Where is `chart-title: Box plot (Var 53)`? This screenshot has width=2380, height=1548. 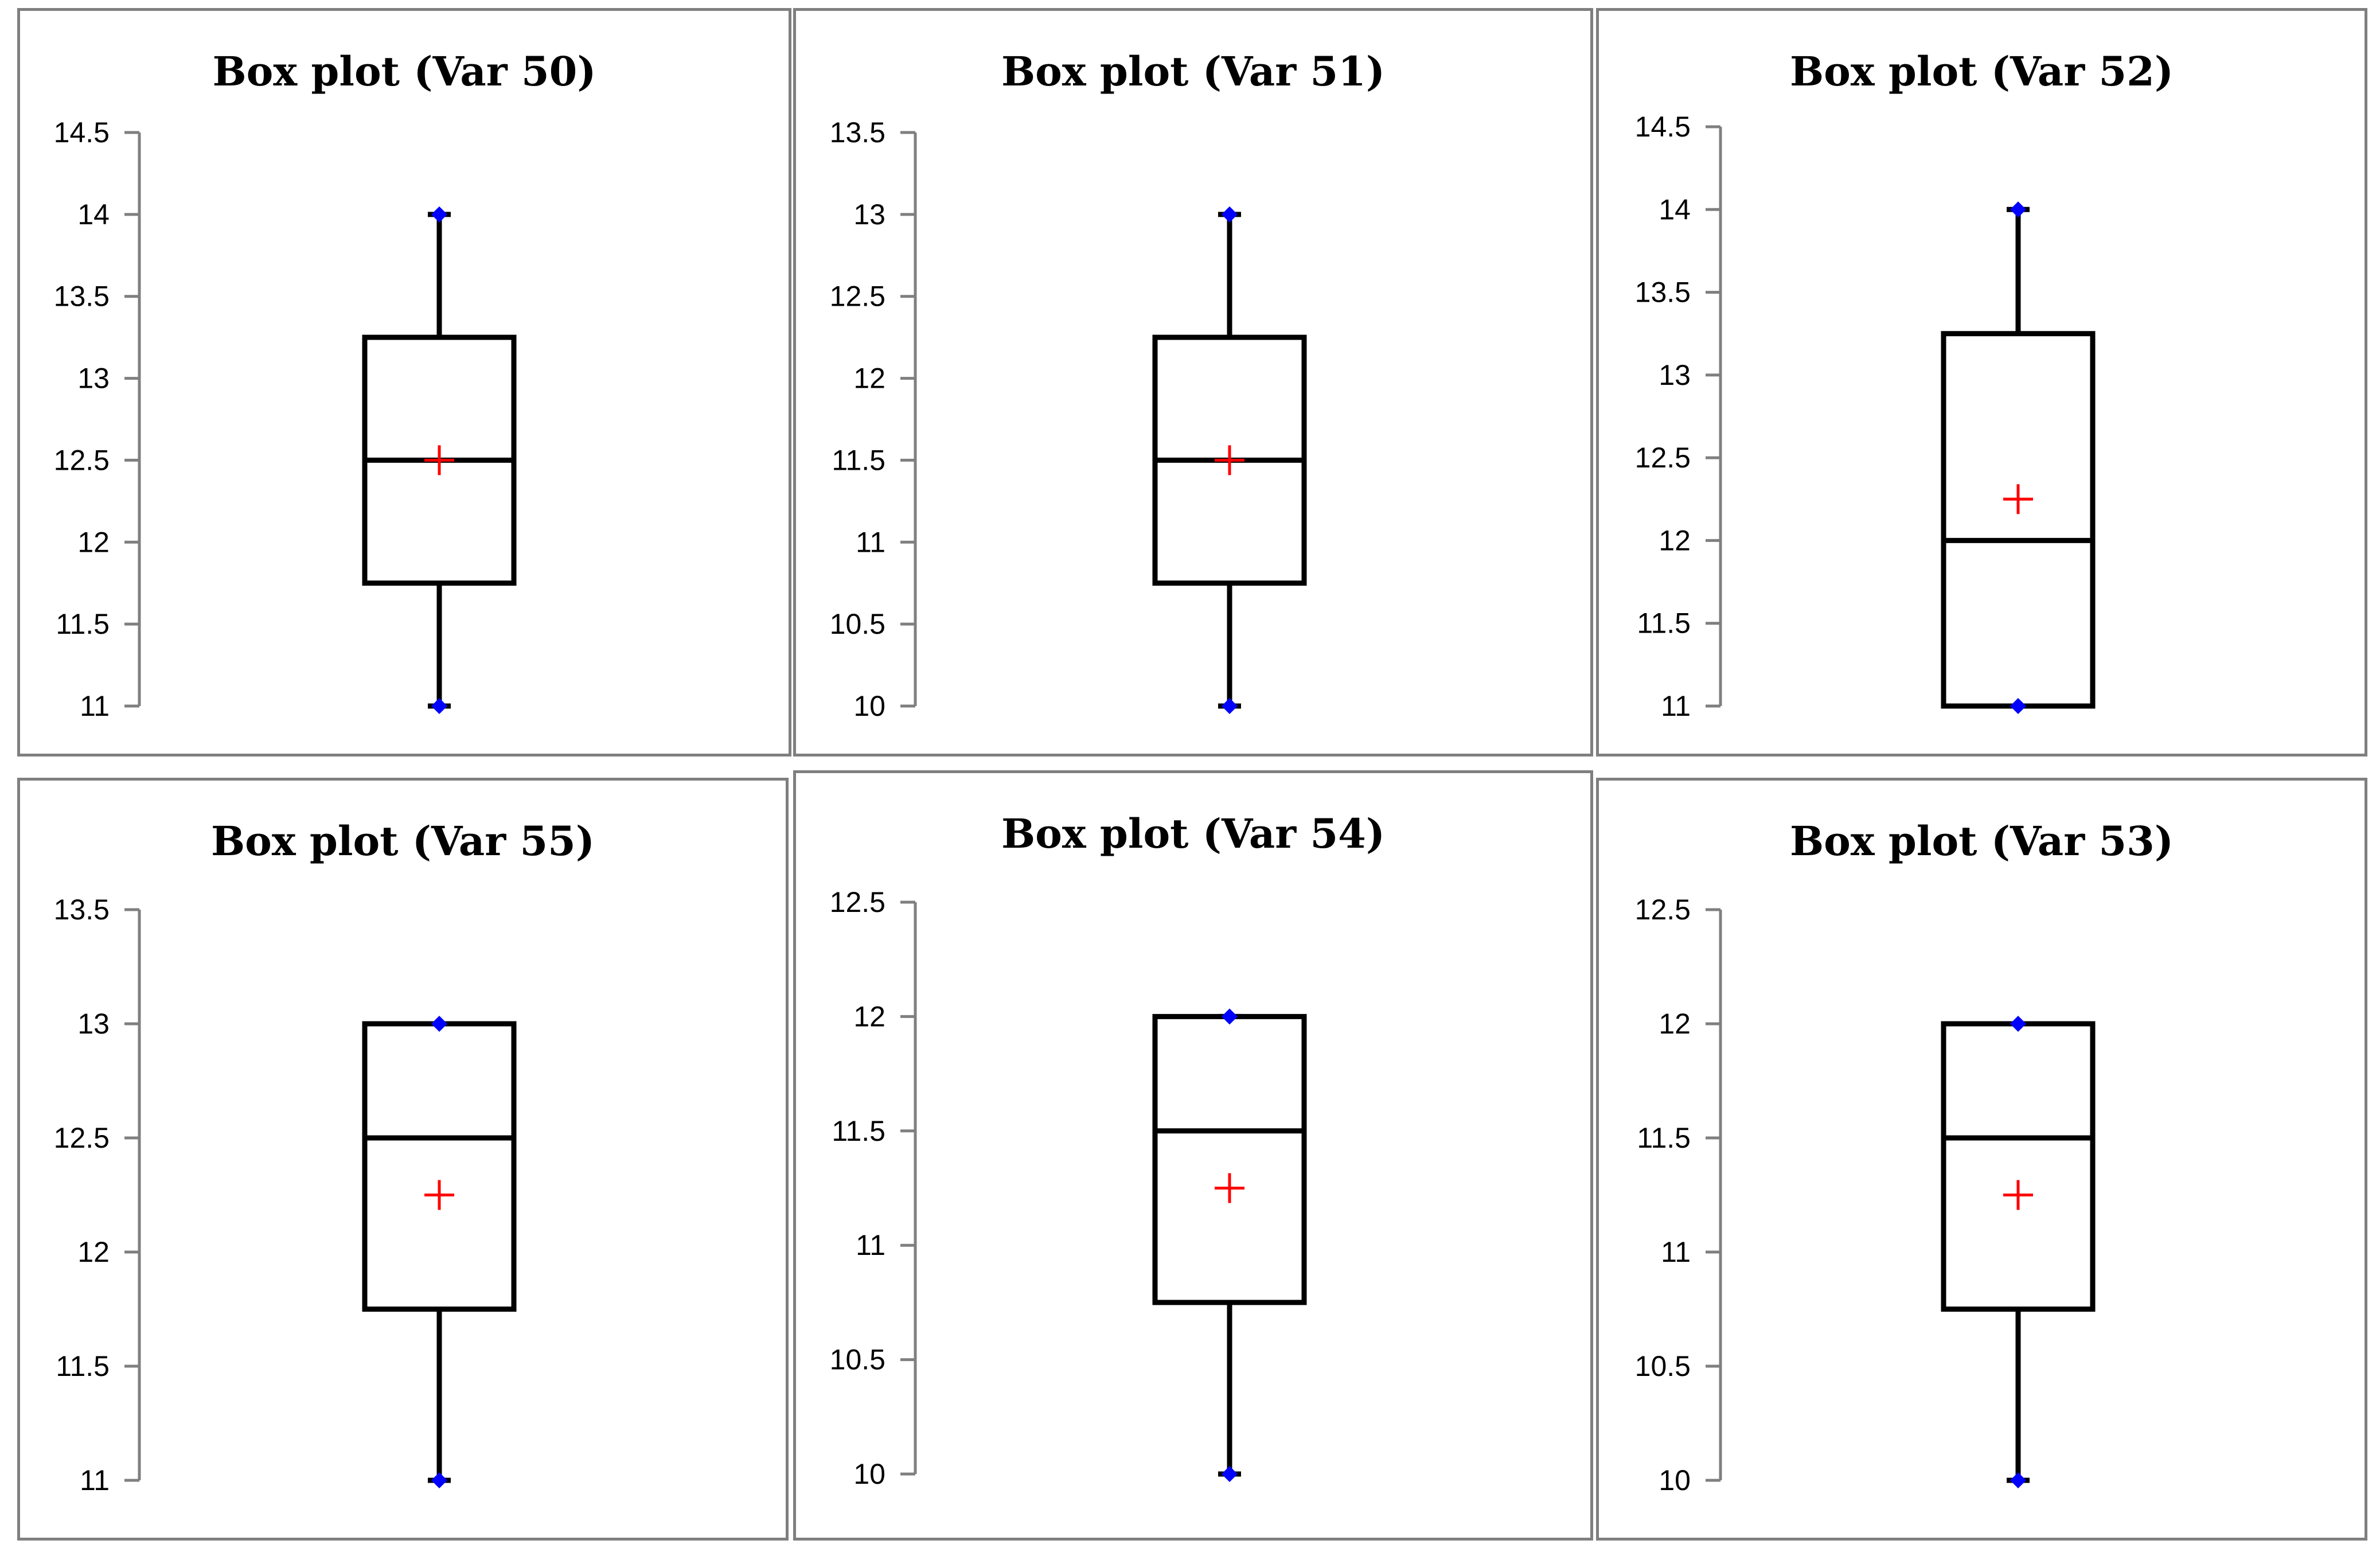
chart-title: Box plot (Var 53) is located at coordinates (1982, 841).